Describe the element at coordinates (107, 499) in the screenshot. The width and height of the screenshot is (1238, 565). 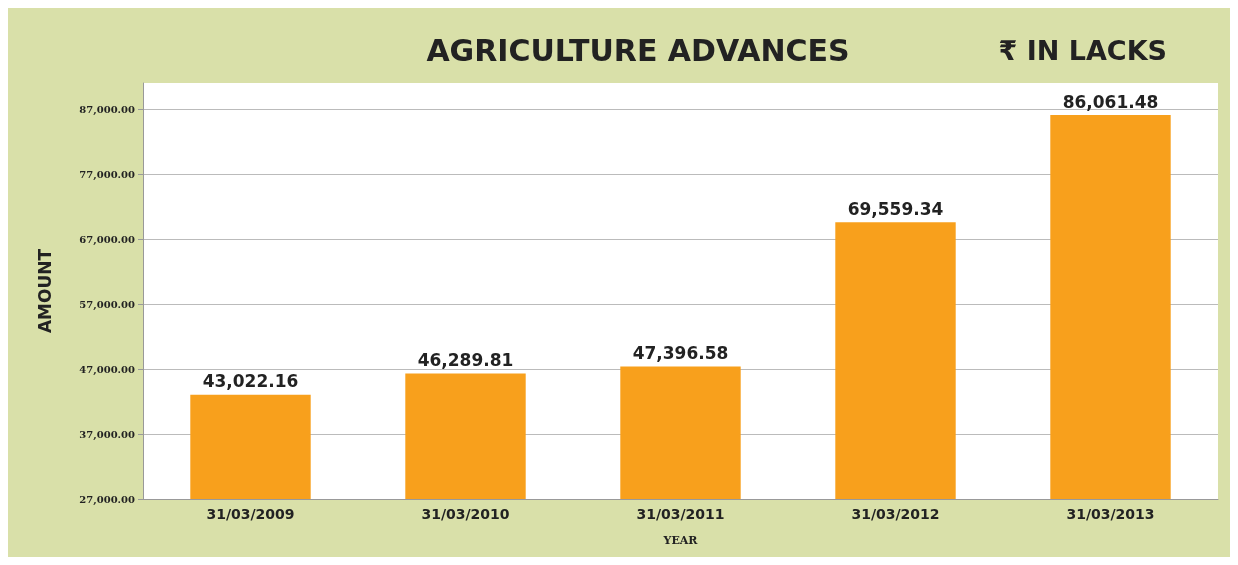
I see `y-tick-label: 27,000.00` at that location.